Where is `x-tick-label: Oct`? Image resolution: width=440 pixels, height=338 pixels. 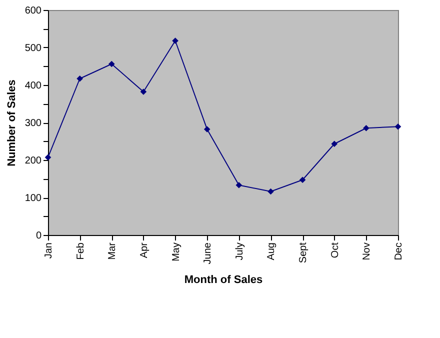 x-tick-label: Oct is located at coordinates (335, 250).